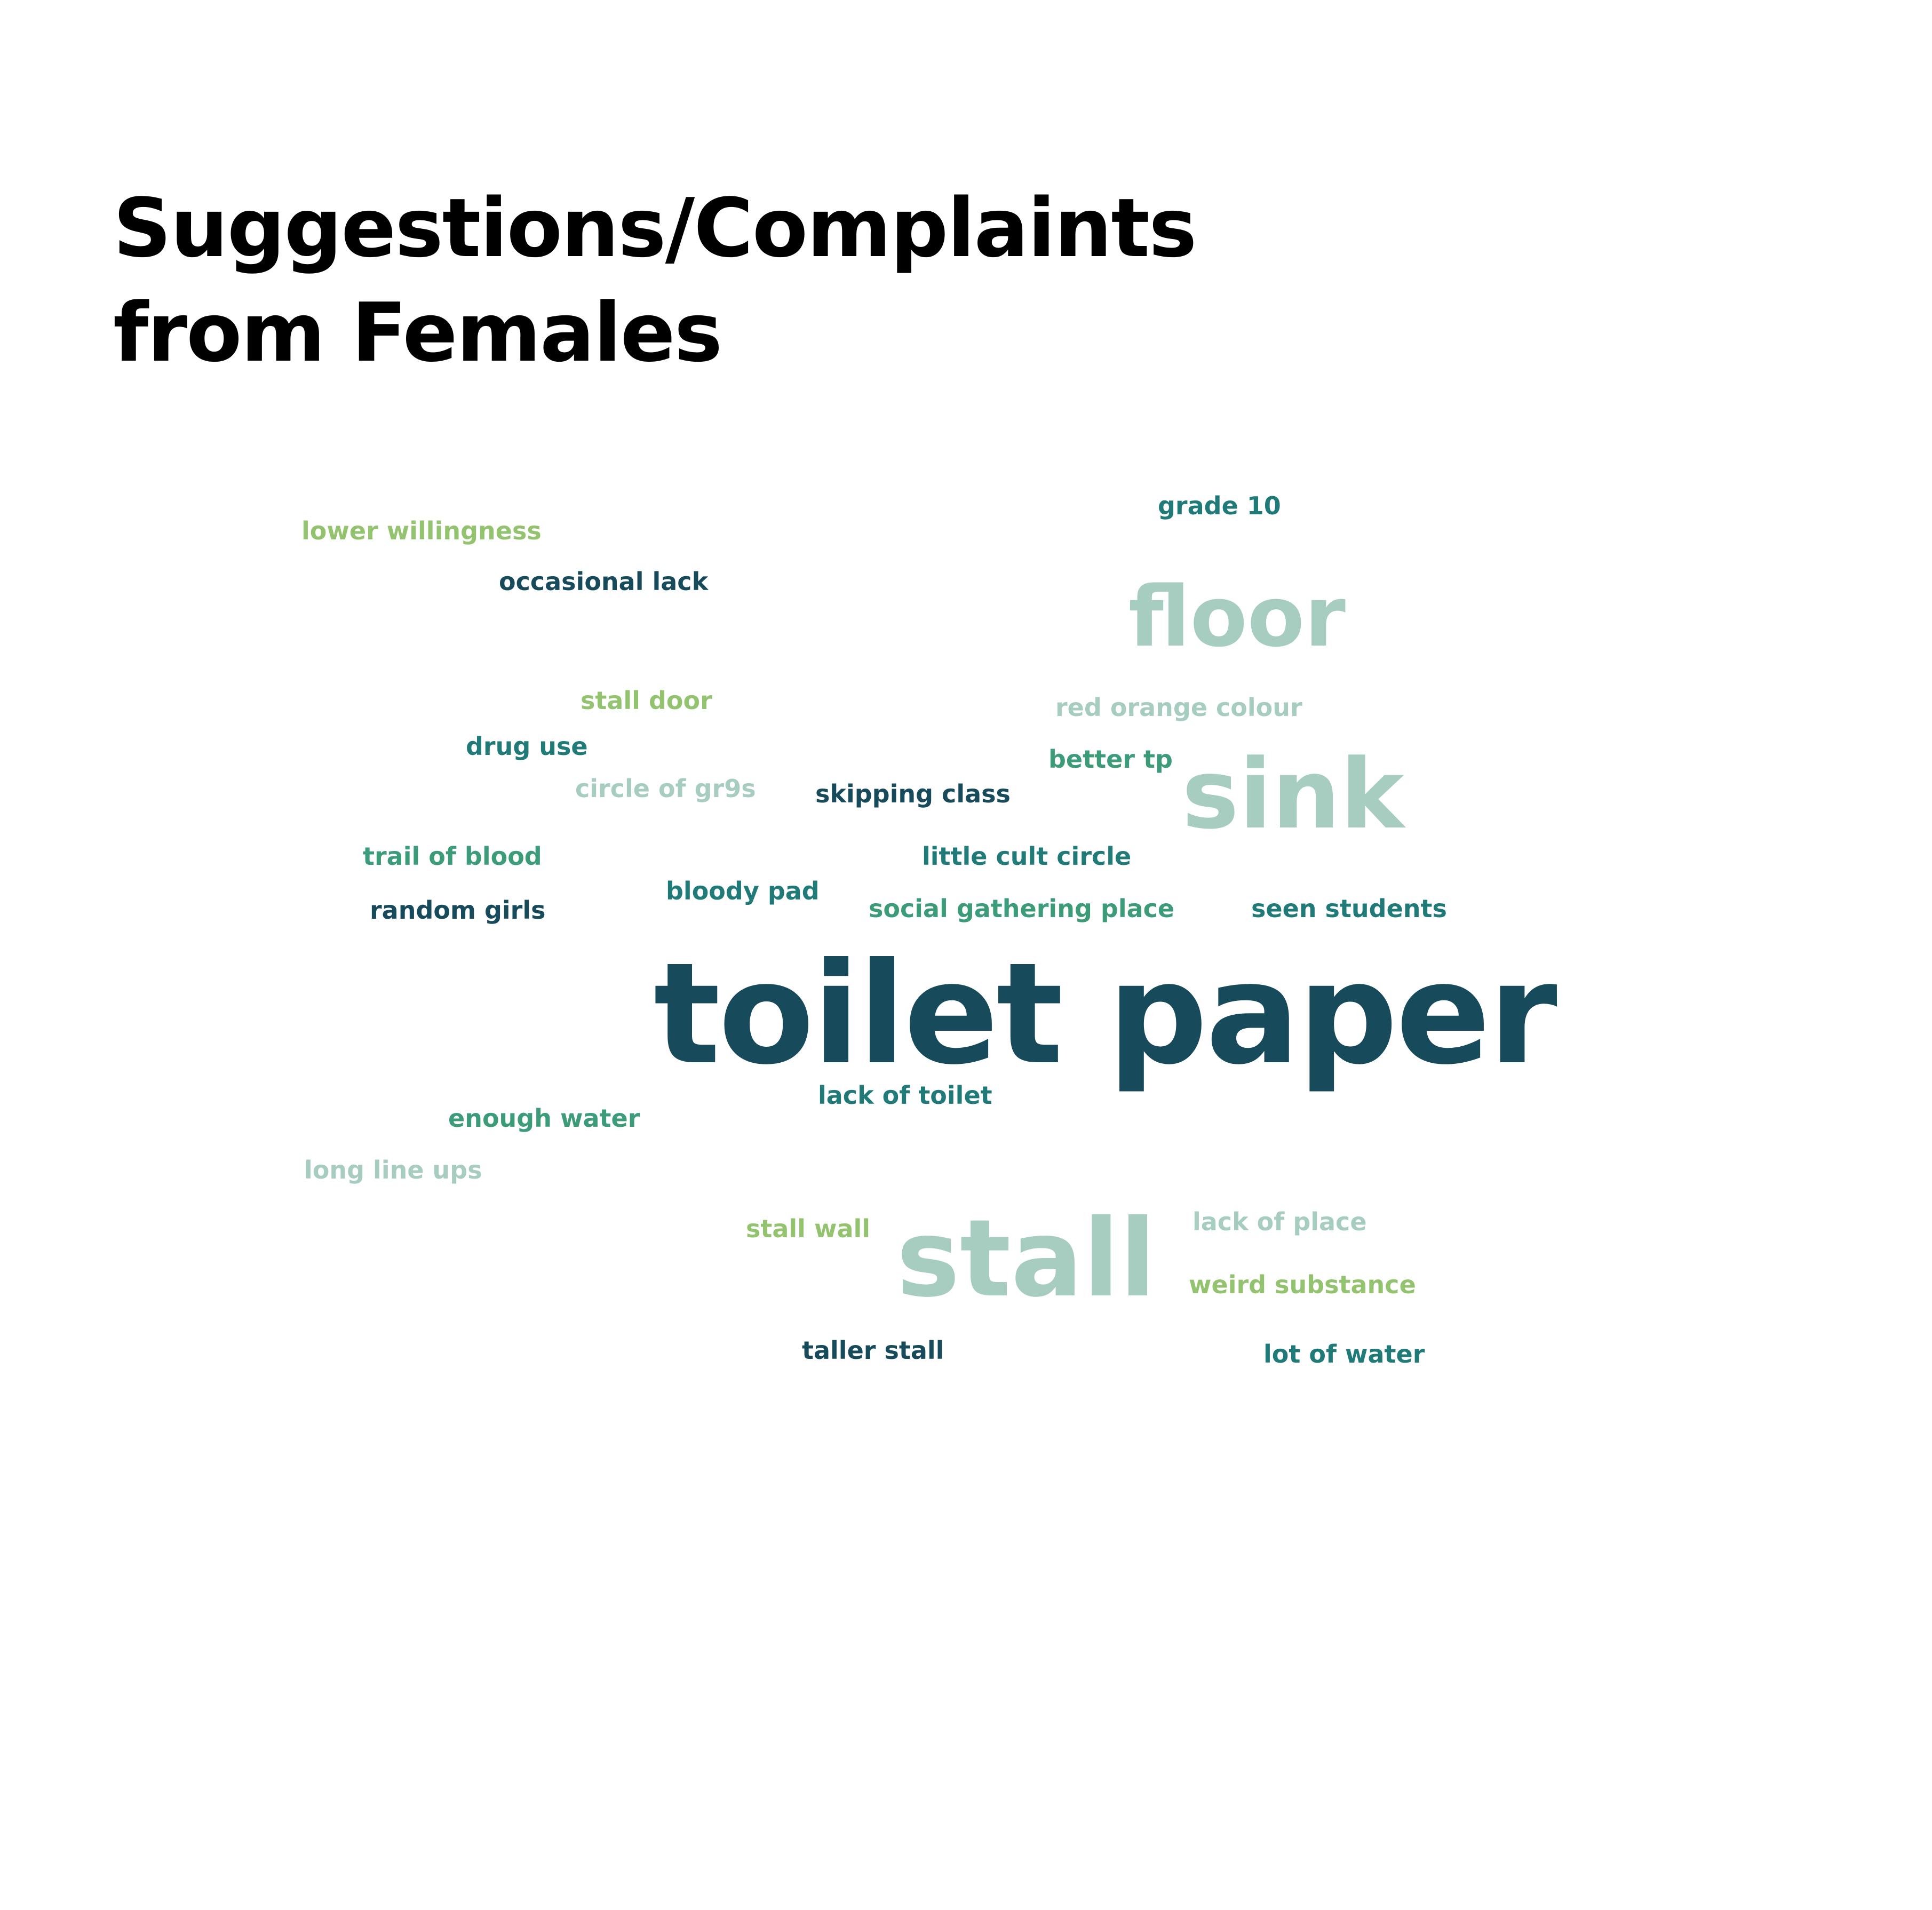 The height and width of the screenshot is (1910, 1932). I want to click on word-circle-of-gr9s: circle of gr9s, so click(665, 788).